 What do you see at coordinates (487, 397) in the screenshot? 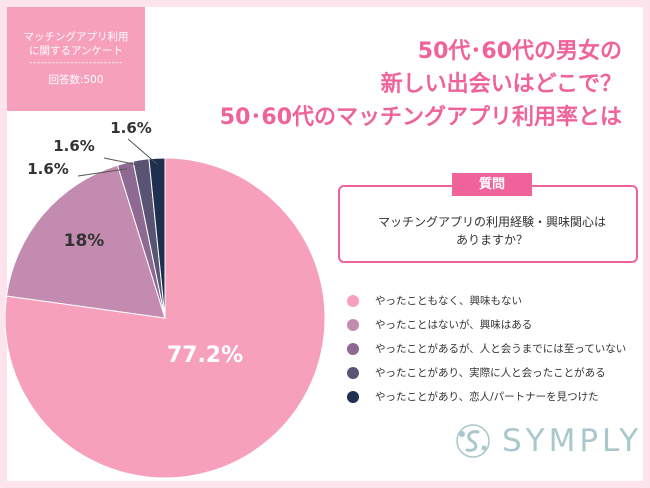
I see `legend-label-5: やったことがあり、恋人/パートナーを見つけた` at bounding box center [487, 397].